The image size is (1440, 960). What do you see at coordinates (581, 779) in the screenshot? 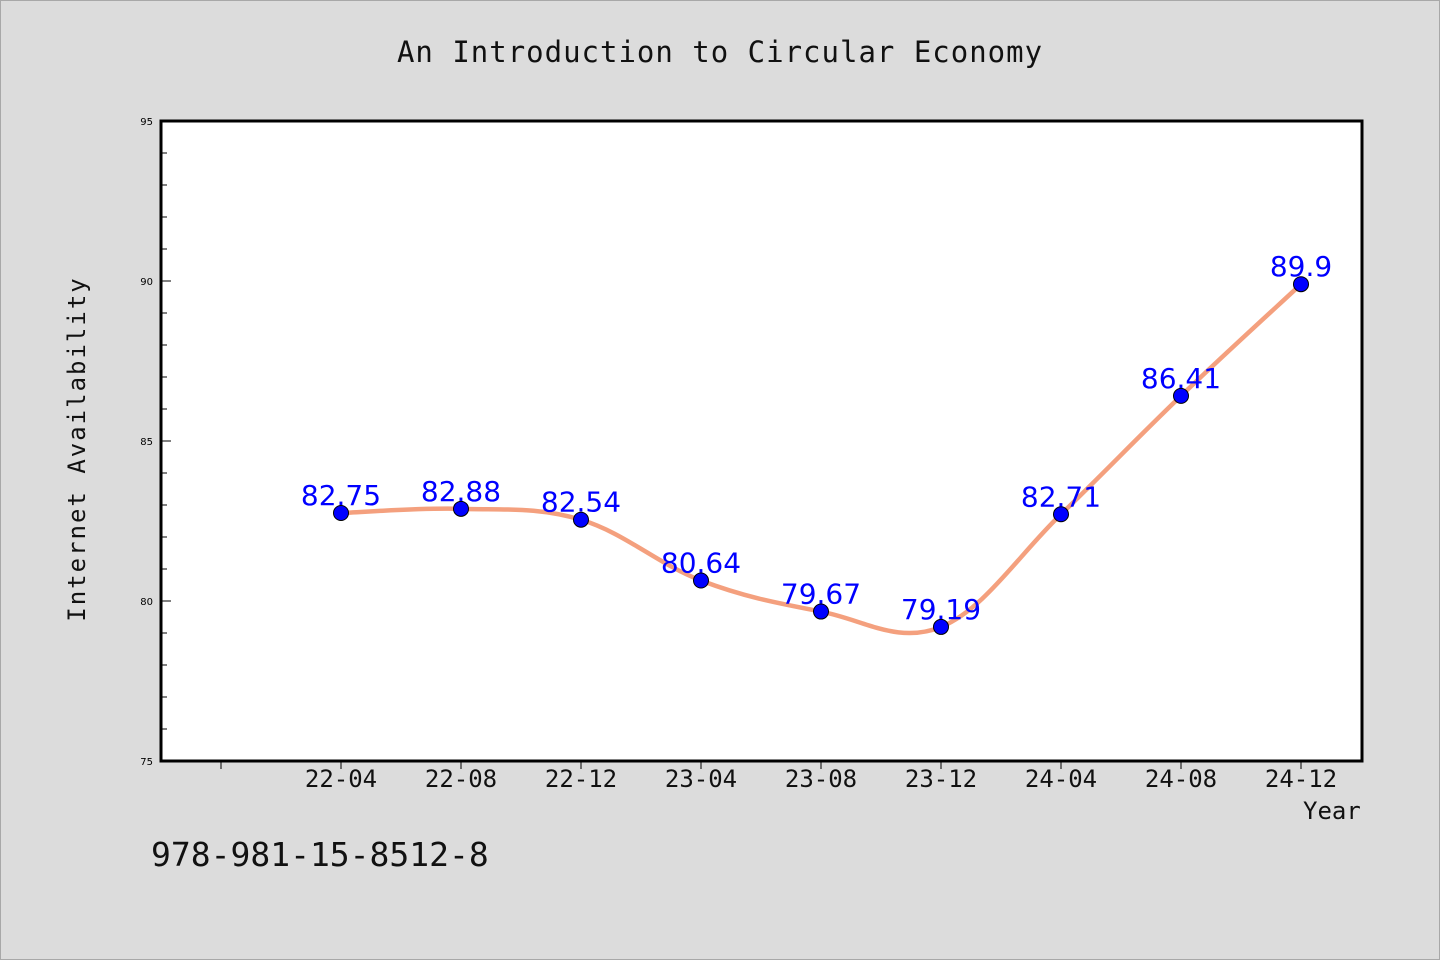
I see `x-tick-label: 22-12` at bounding box center [581, 779].